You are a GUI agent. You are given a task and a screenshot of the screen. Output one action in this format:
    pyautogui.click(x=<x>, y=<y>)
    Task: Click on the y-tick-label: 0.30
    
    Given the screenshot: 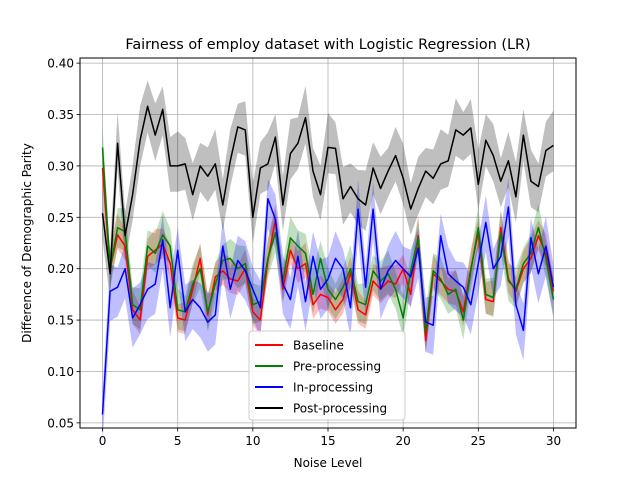 What is the action you would take?
    pyautogui.click(x=60, y=166)
    